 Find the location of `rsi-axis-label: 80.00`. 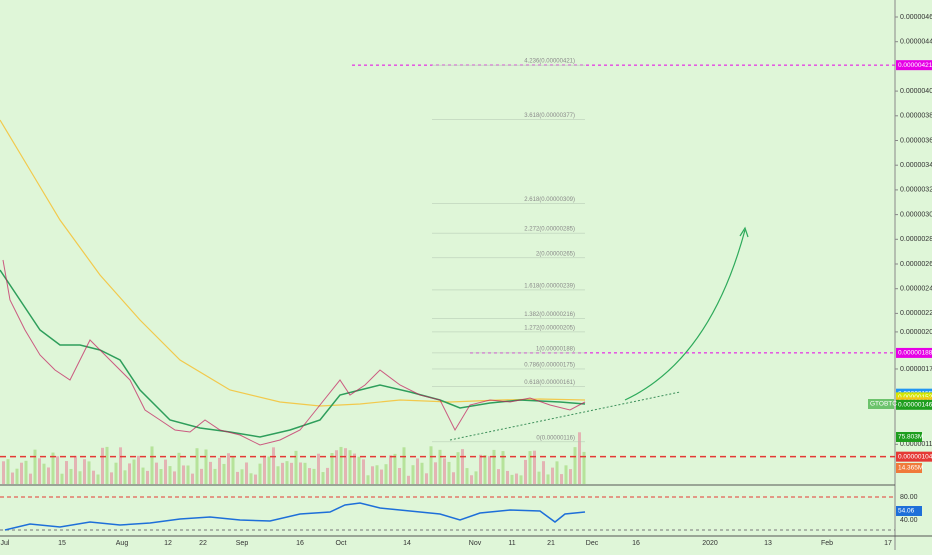

rsi-axis-label: 80.00 is located at coordinates (909, 497).